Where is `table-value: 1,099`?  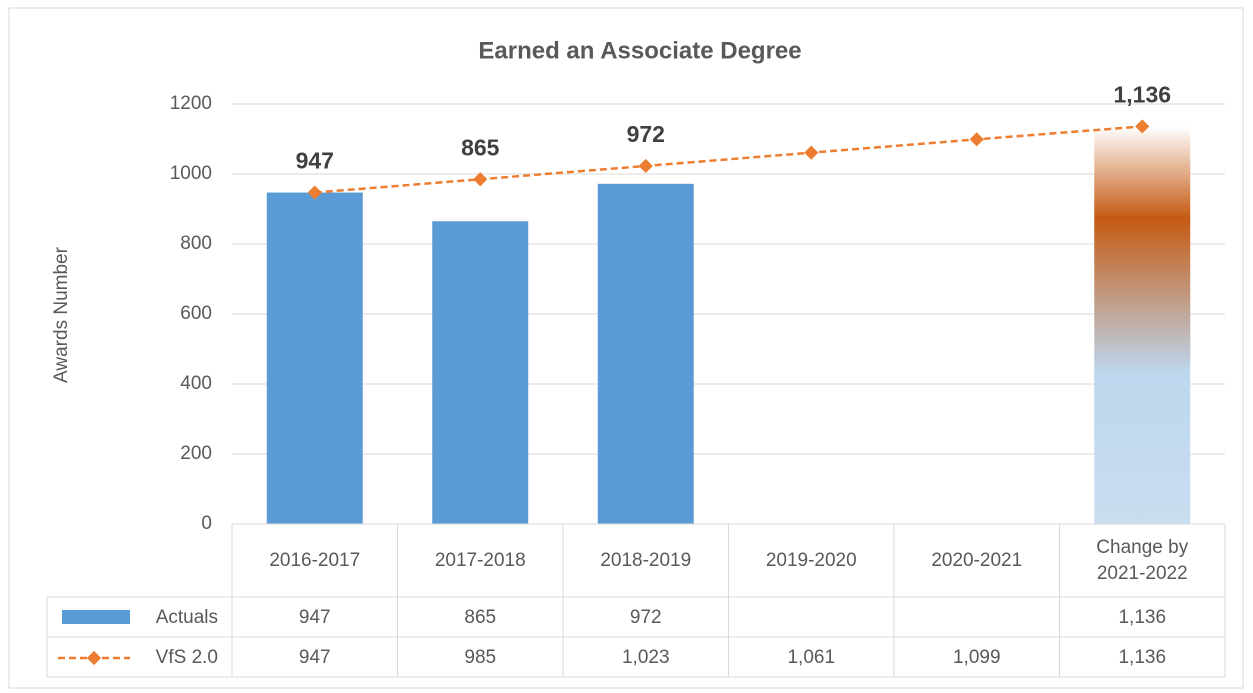 table-value: 1,099 is located at coordinates (977, 657).